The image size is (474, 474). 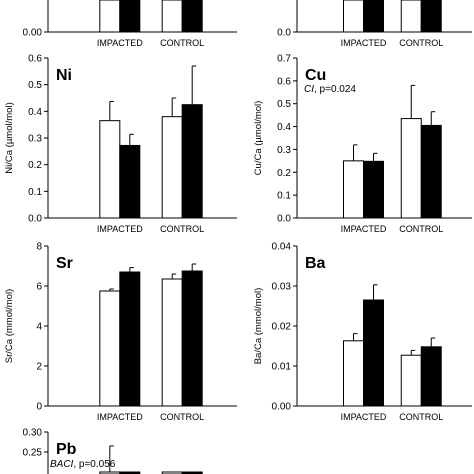 What do you see at coordinates (33, 453) in the screenshot?
I see `y-tick-label: 0.25` at bounding box center [33, 453].